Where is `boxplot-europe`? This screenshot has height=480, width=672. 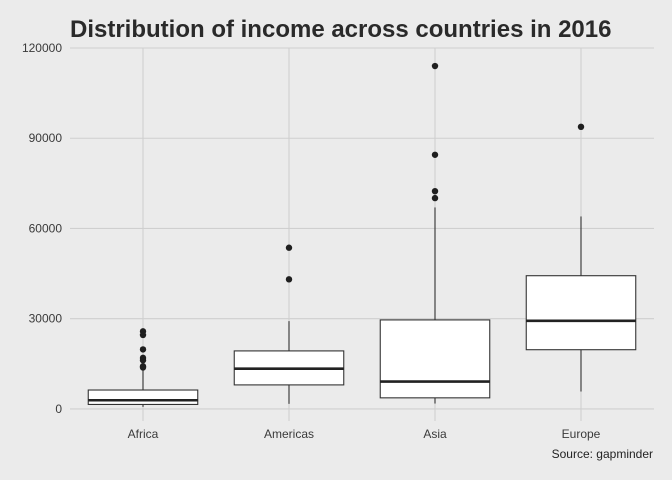 boxplot-europe is located at coordinates (581, 257).